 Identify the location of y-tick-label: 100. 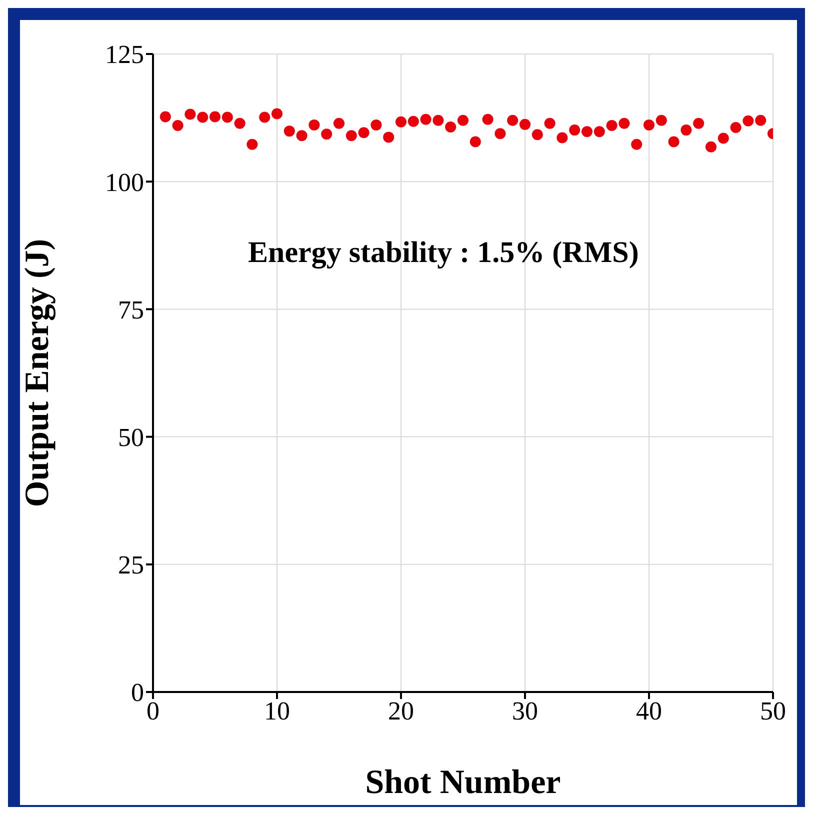
(124, 182).